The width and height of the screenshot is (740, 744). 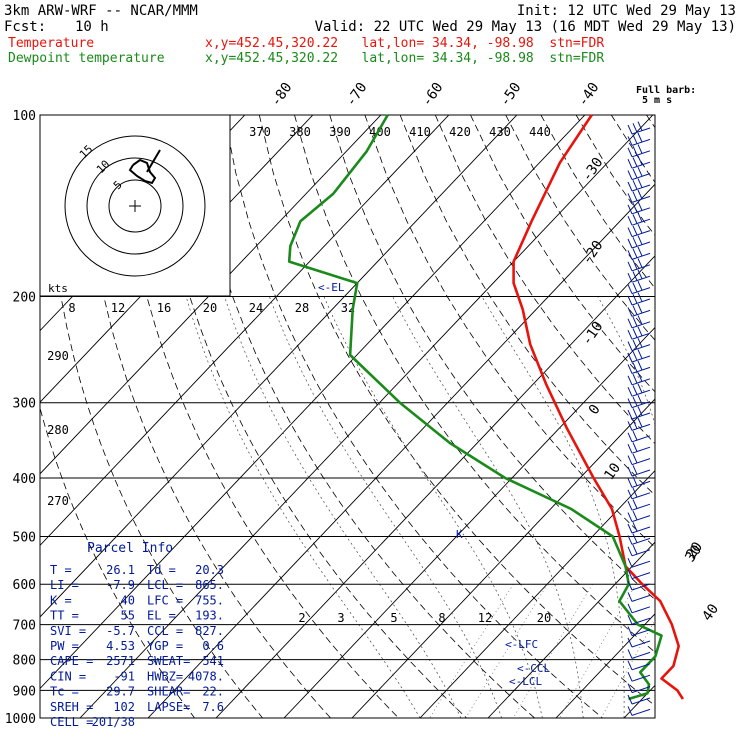 What do you see at coordinates (544, 618) in the screenshot?
I see `mixing-ratio-label: 20` at bounding box center [544, 618].